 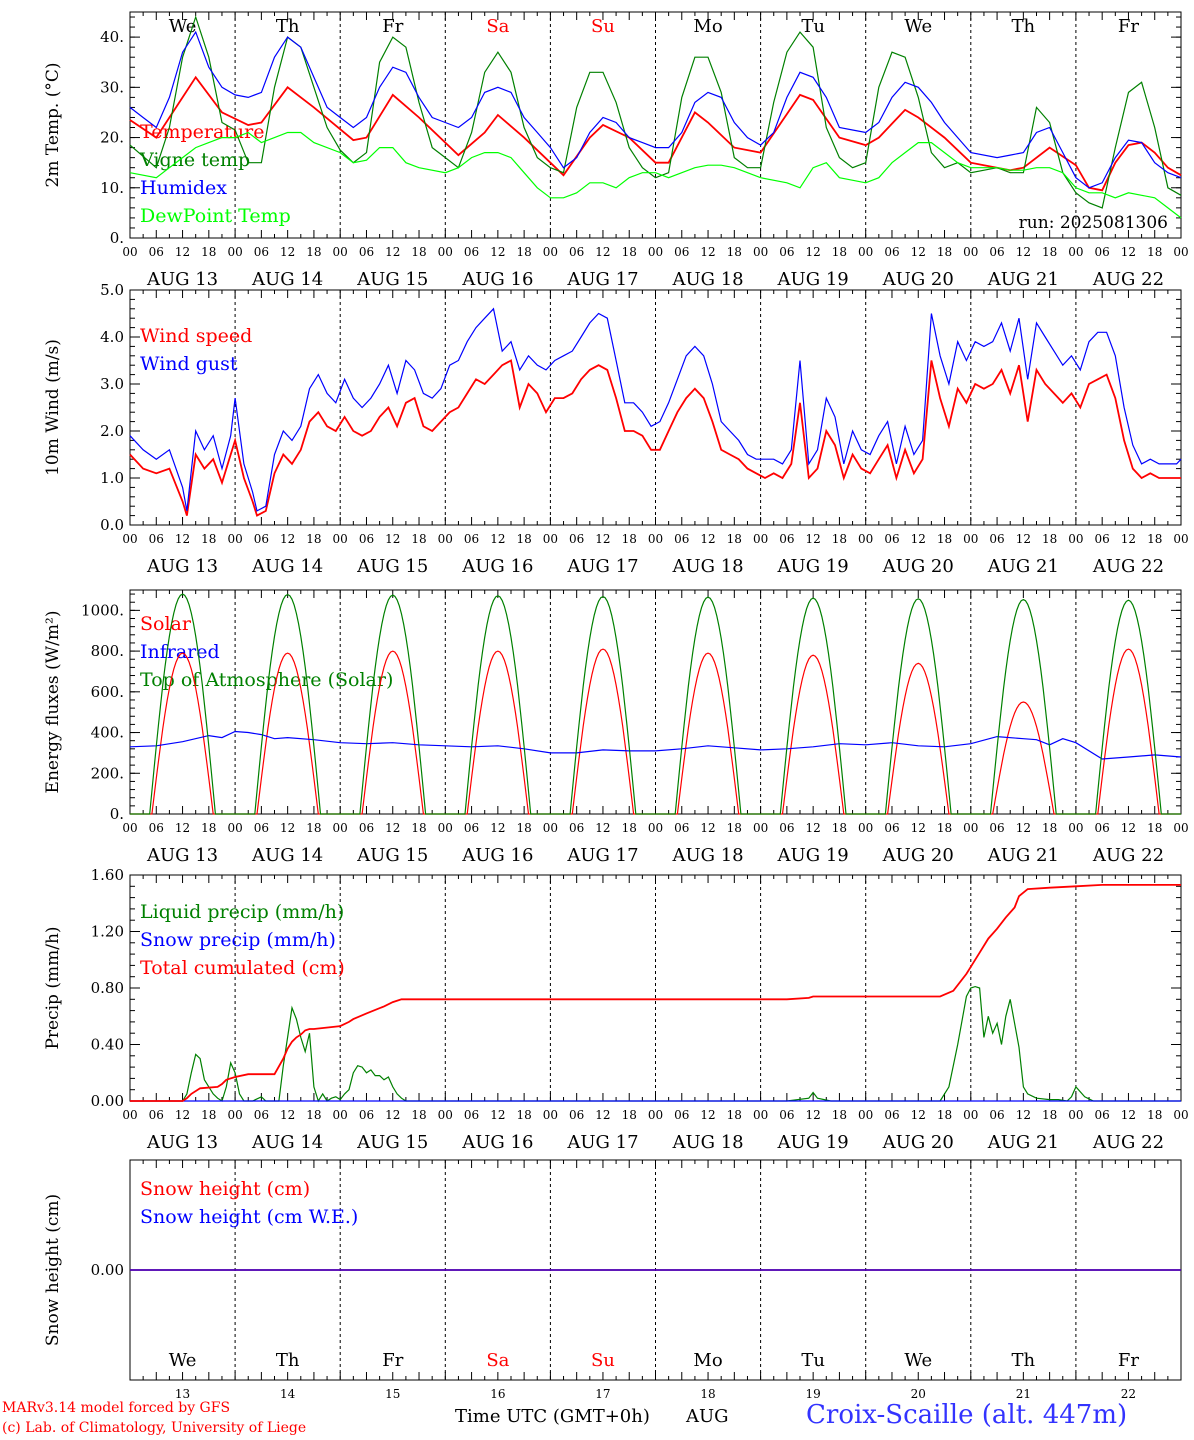 I want to click on weekday-label: Su, so click(x=603, y=1360).